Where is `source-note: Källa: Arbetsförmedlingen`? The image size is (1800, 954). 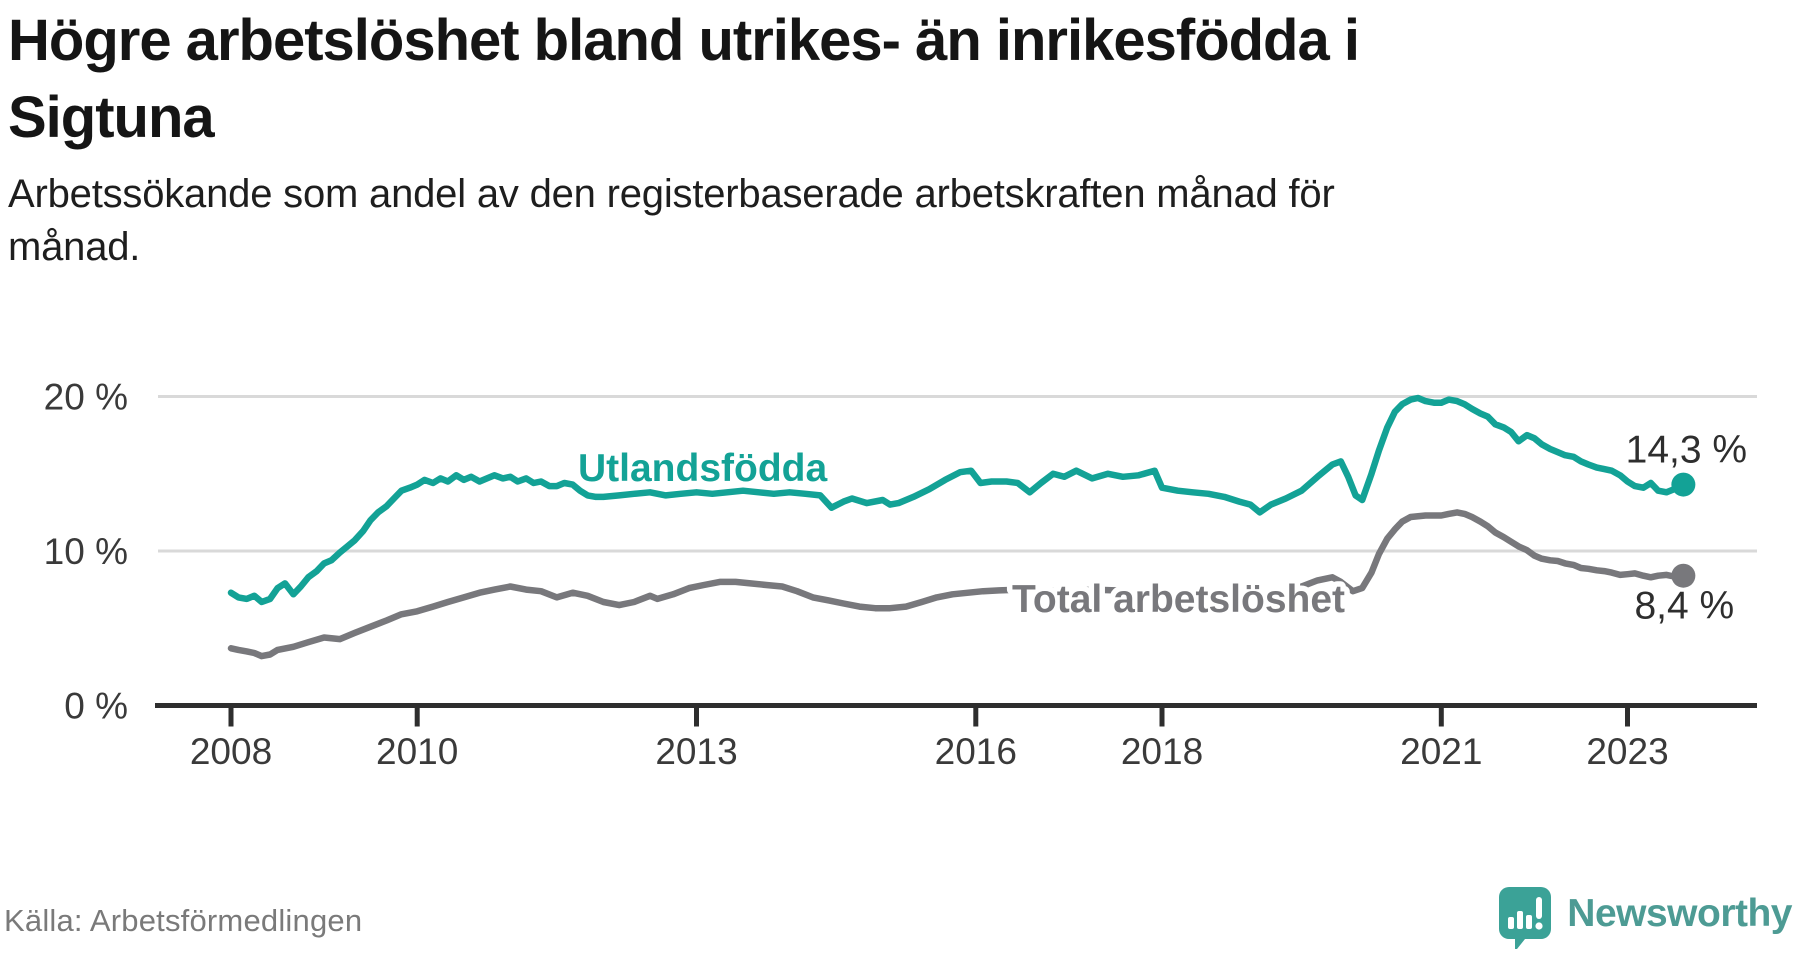
source-note: Källa: Arbetsförmedlingen is located at coordinates (183, 920).